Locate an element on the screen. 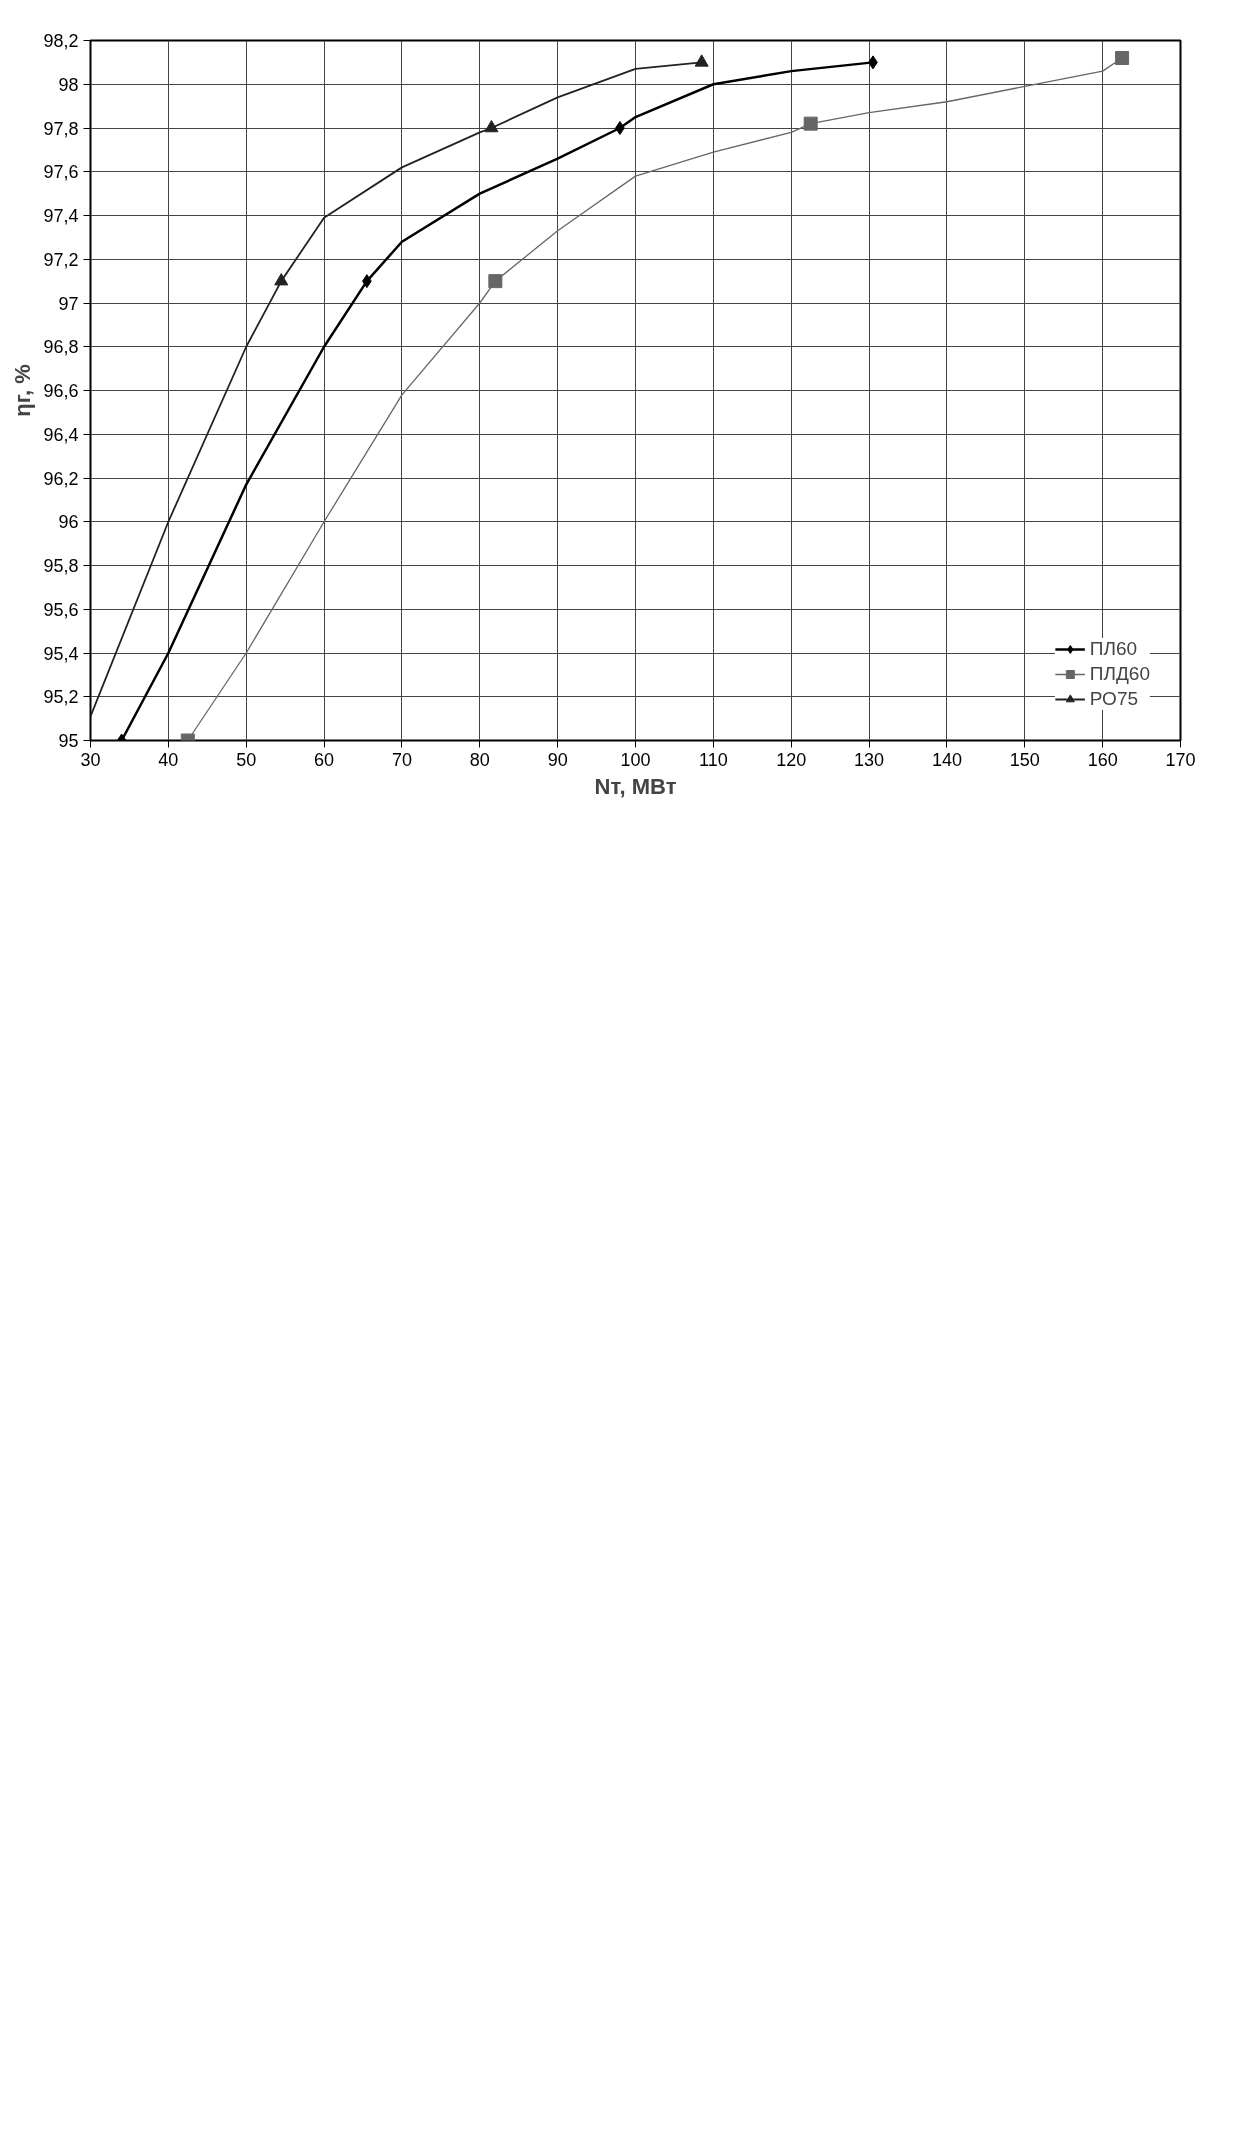 The image size is (1243, 2142). x-tick-label: 30 is located at coordinates (90, 759).